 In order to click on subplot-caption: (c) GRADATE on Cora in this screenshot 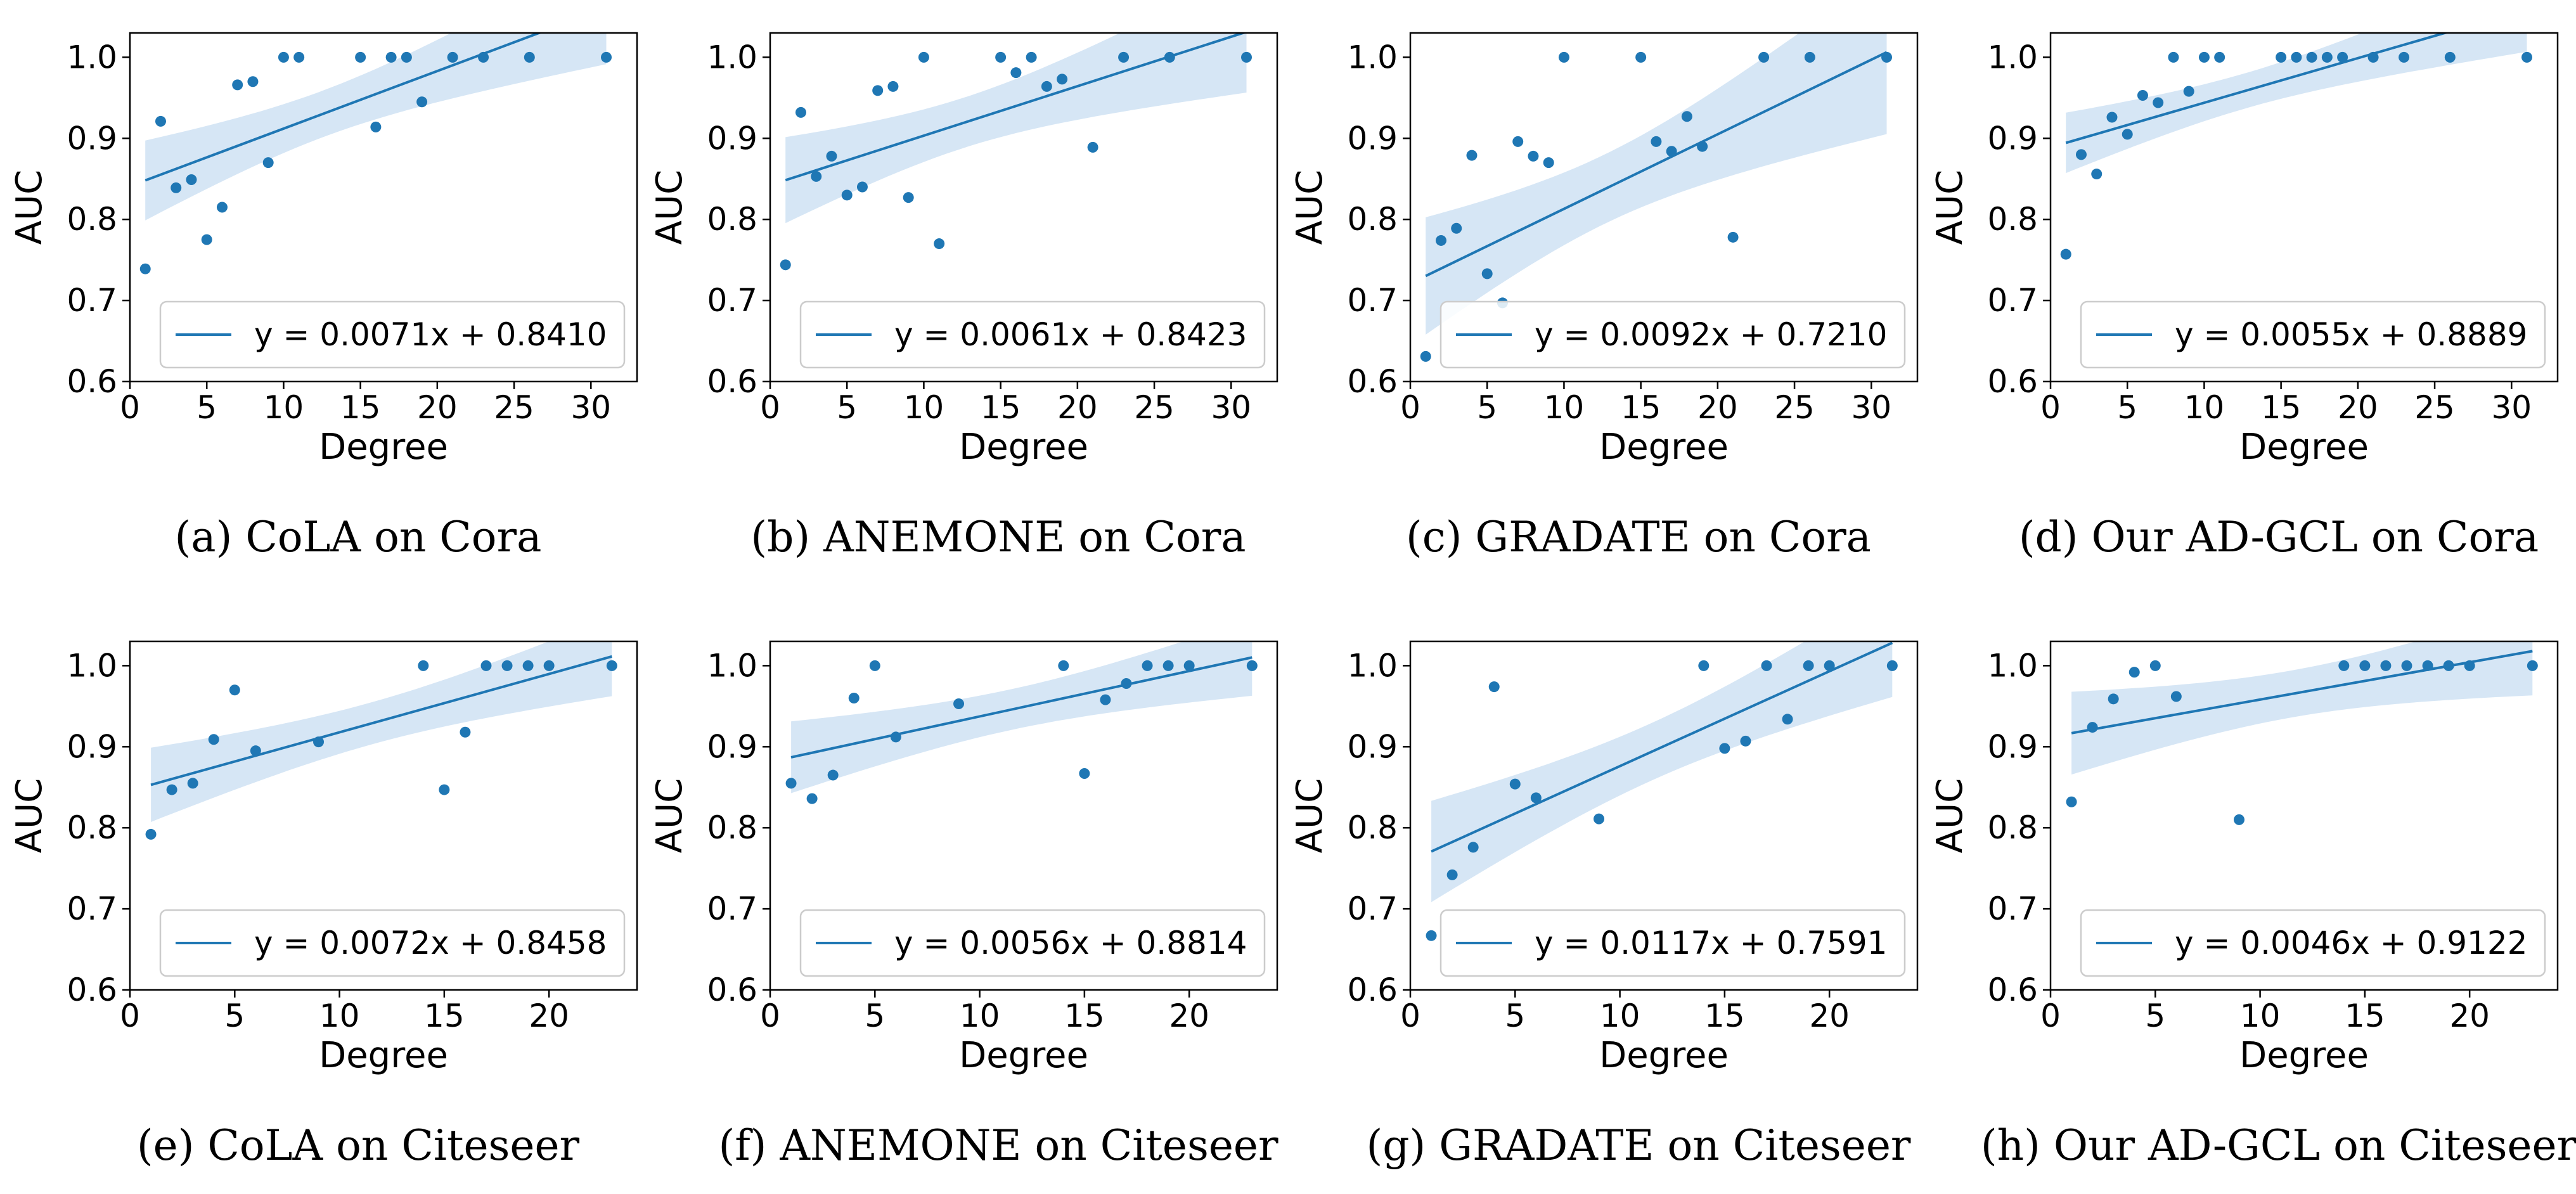, I will do `click(1639, 537)`.